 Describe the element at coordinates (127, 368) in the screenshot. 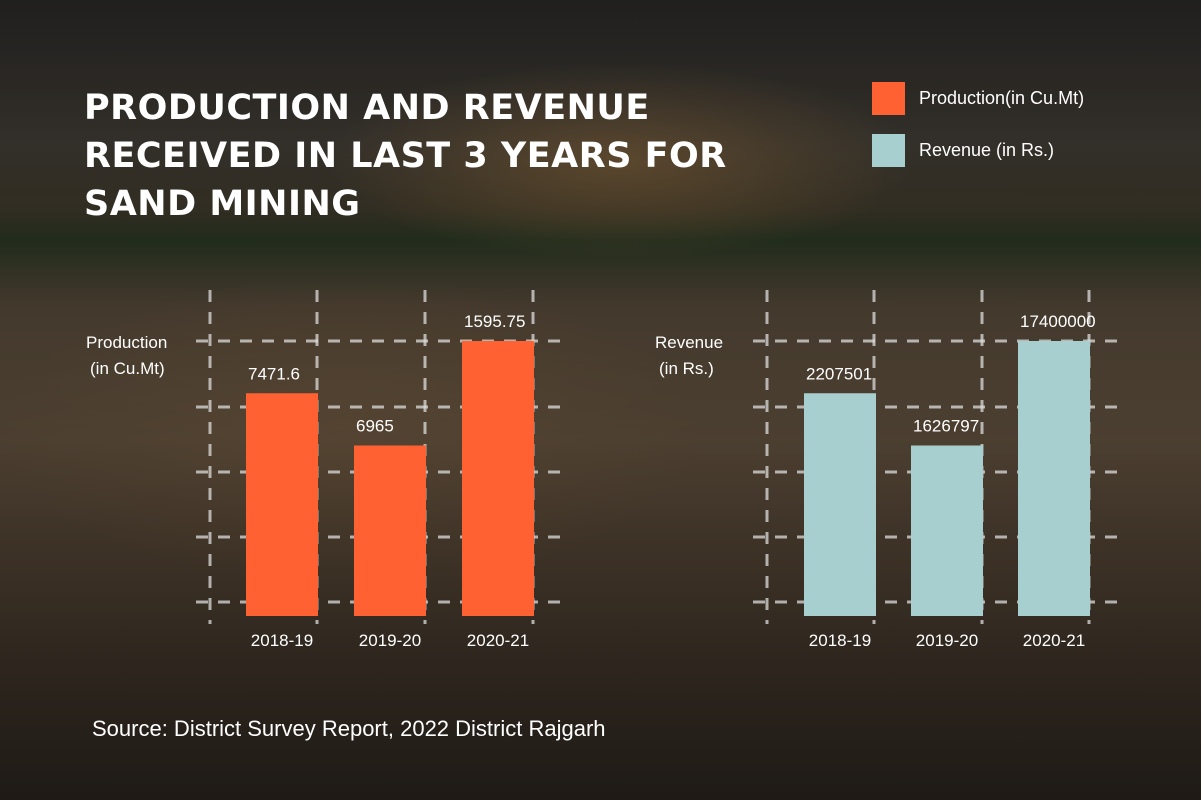

I see `production-ylabel-line-2: (in Cu.Mt)` at that location.